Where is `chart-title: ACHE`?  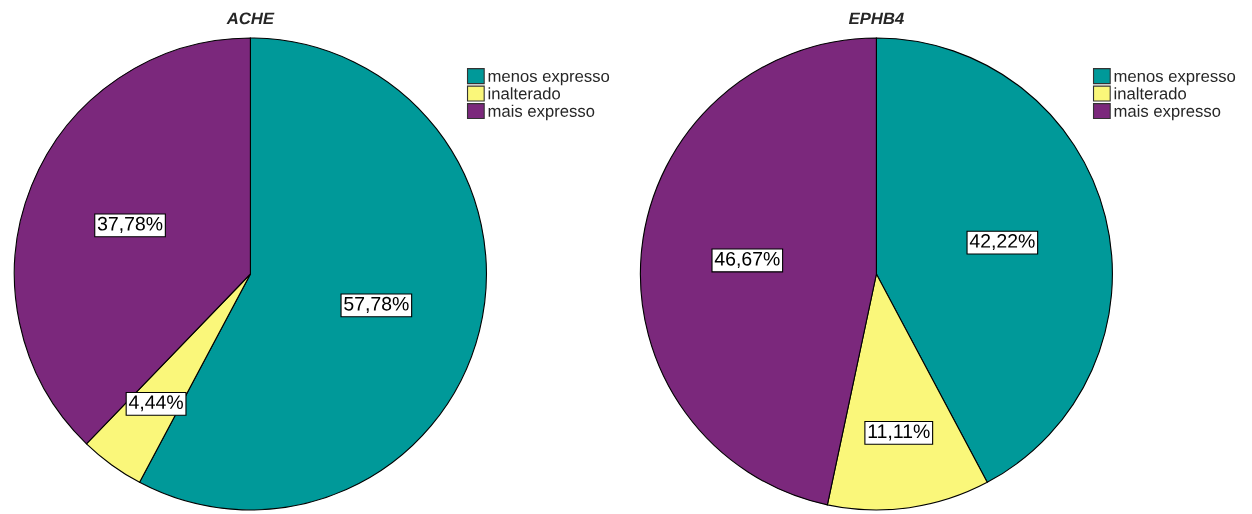
chart-title: ACHE is located at coordinates (250, 18).